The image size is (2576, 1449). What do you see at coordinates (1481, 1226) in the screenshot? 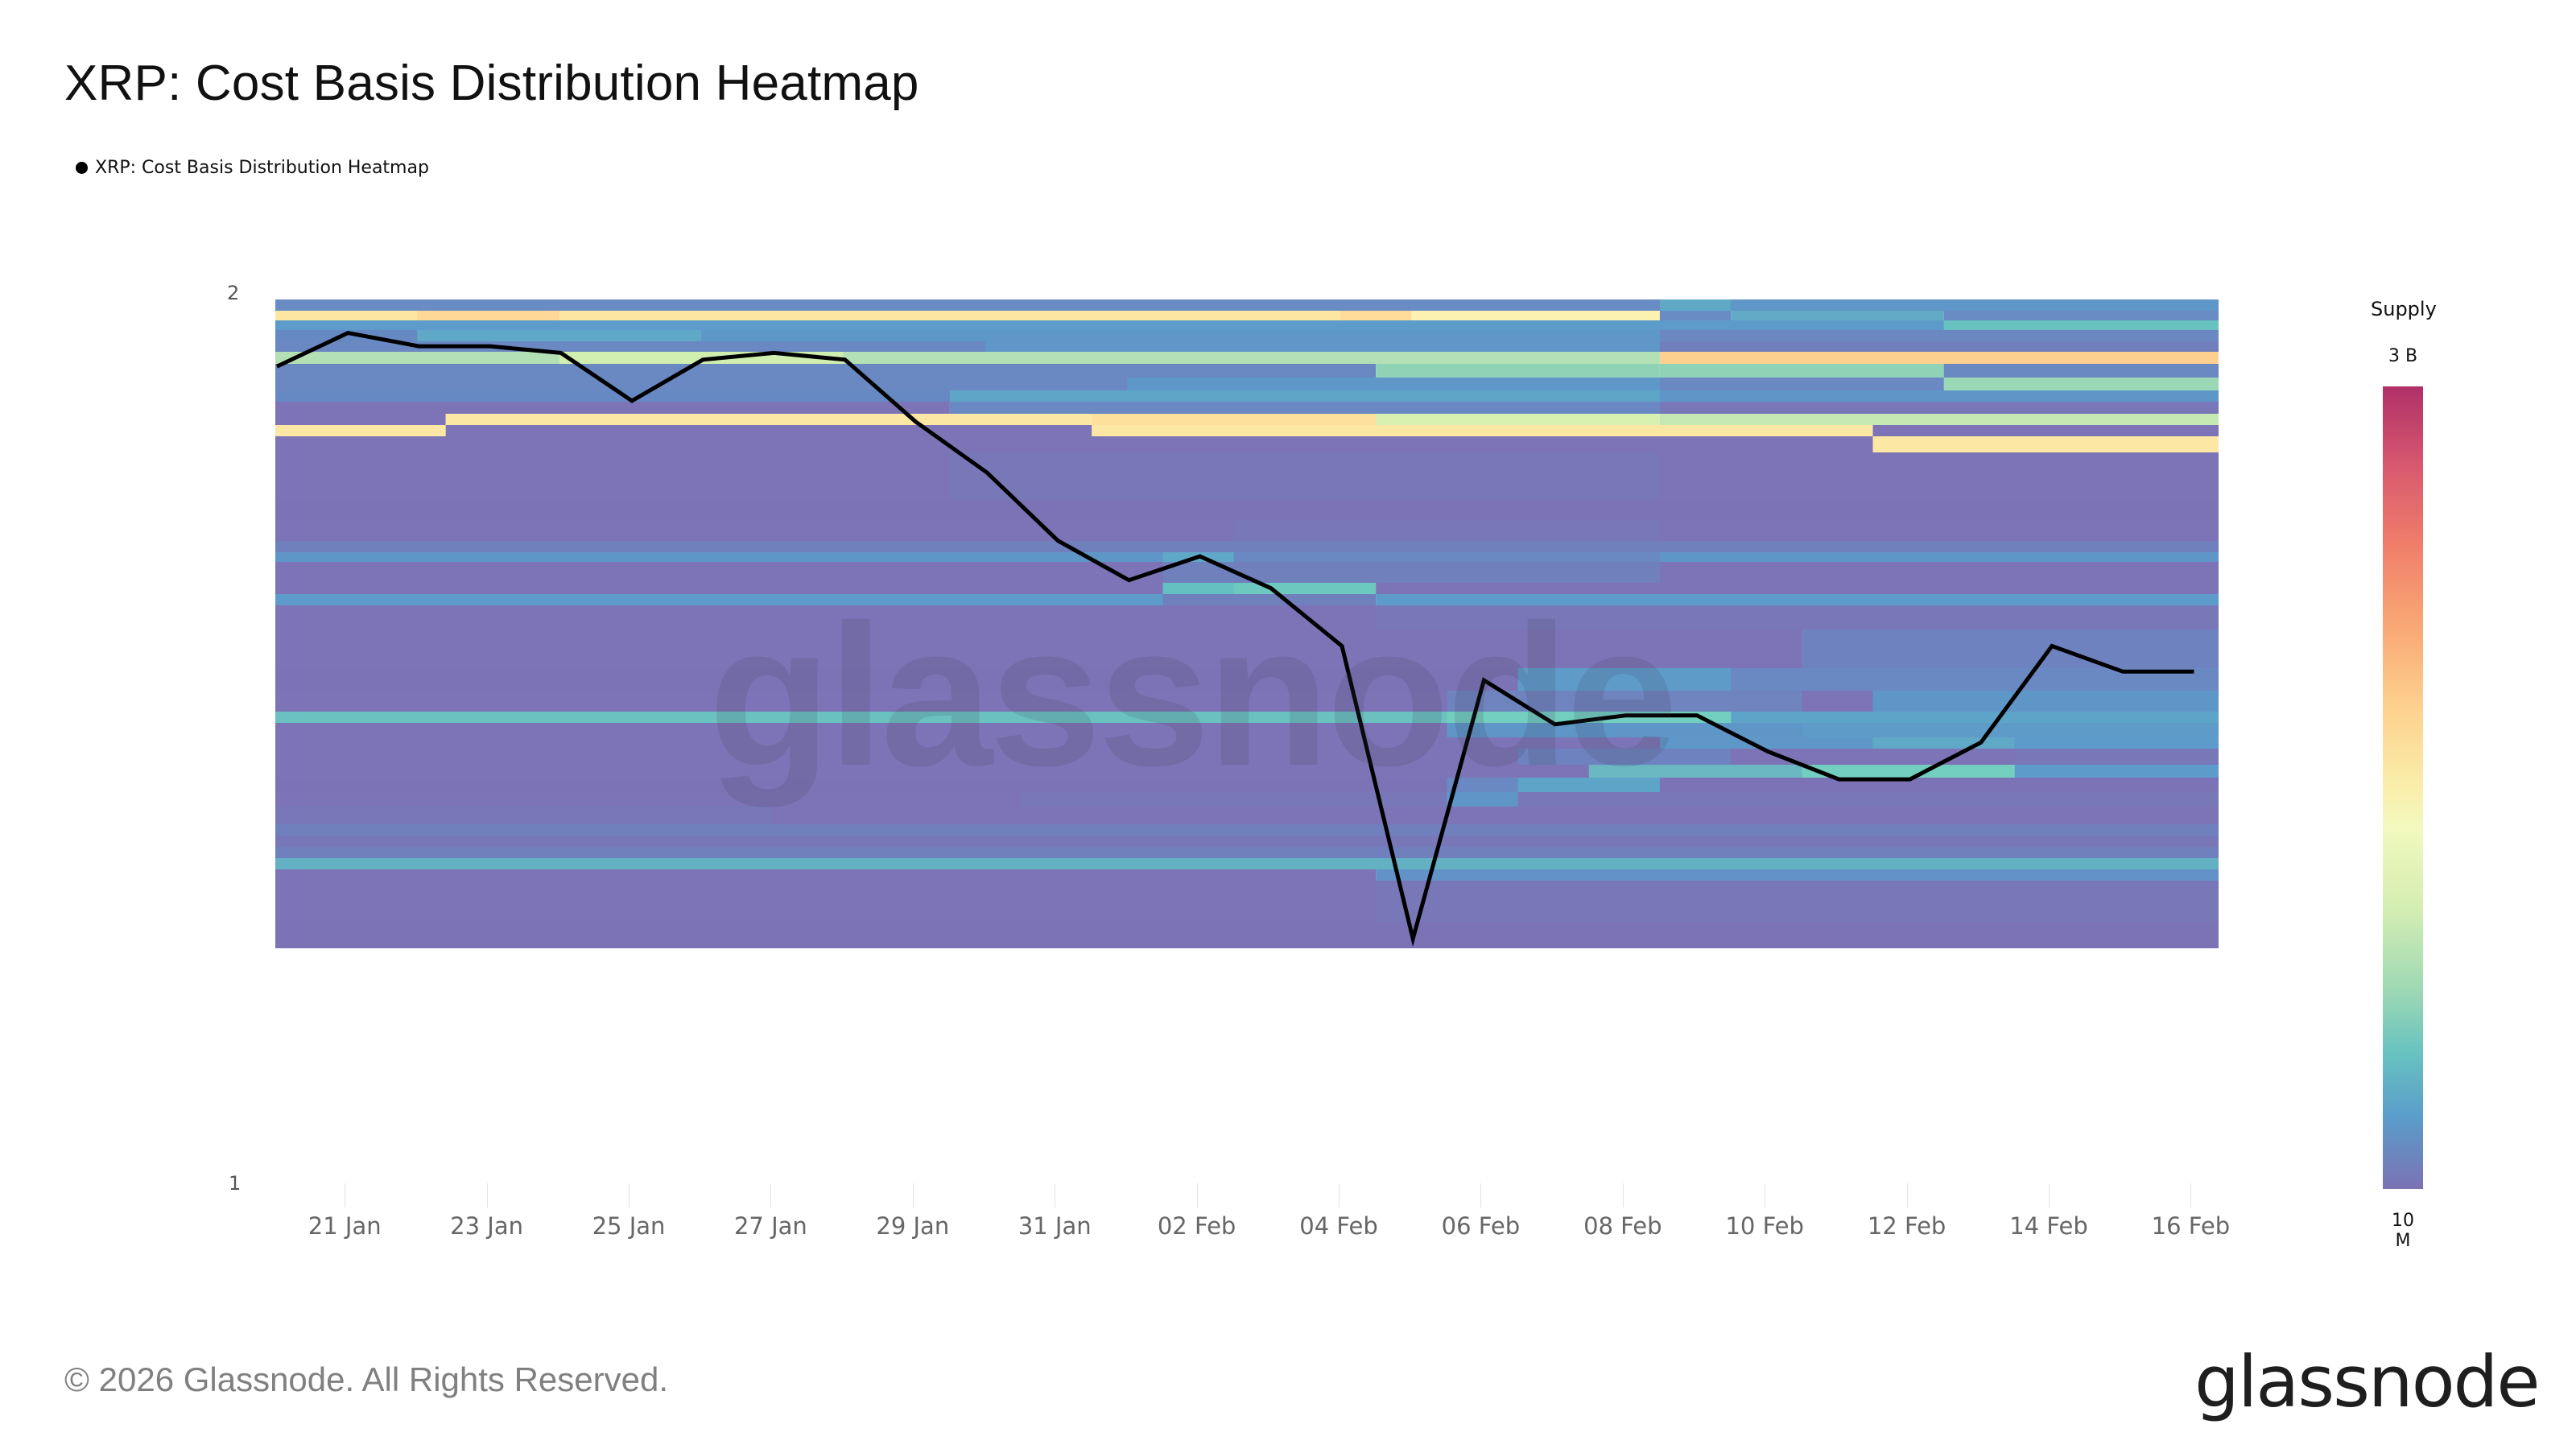
I see `x-tick-label: 06 Feb` at bounding box center [1481, 1226].